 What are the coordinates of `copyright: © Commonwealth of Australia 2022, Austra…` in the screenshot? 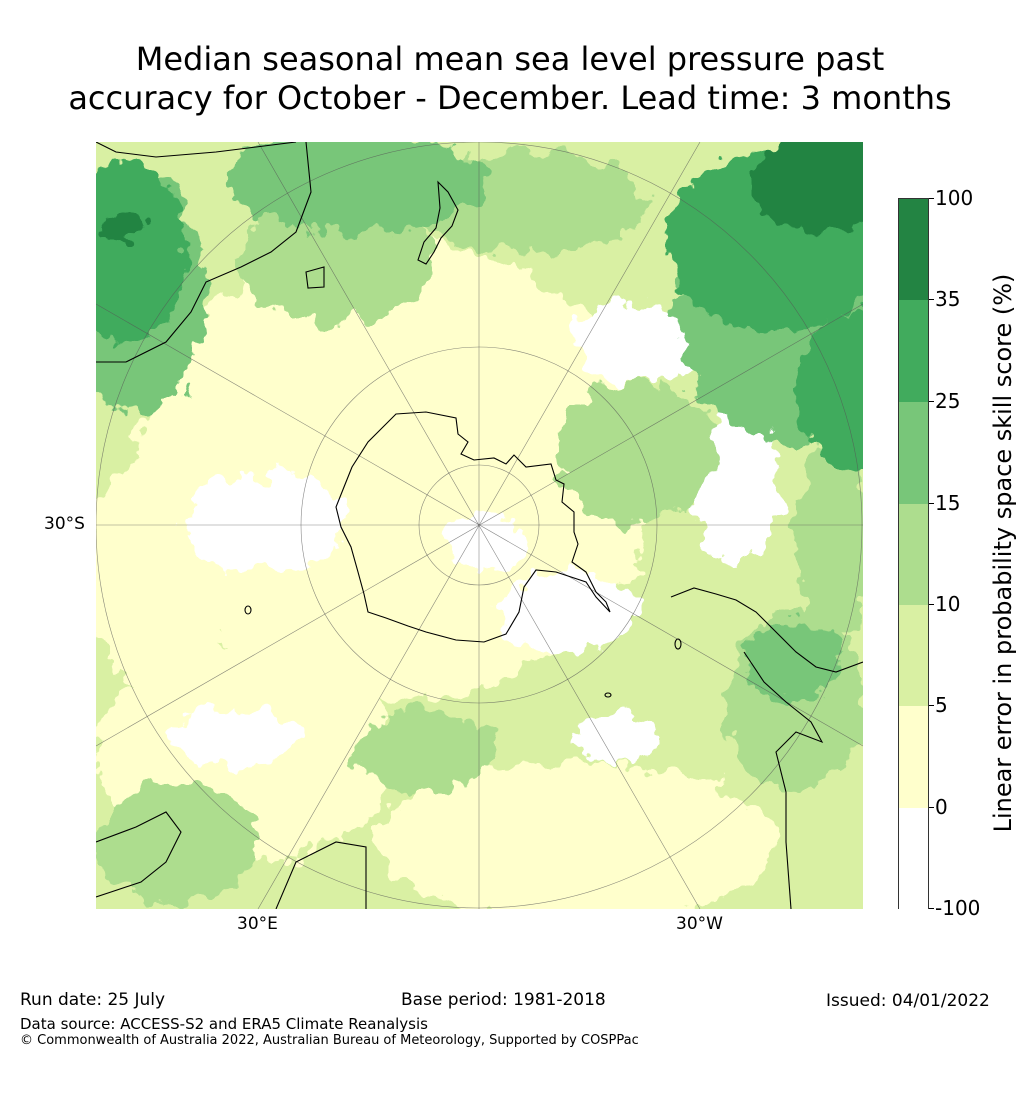 It's located at (329, 1040).